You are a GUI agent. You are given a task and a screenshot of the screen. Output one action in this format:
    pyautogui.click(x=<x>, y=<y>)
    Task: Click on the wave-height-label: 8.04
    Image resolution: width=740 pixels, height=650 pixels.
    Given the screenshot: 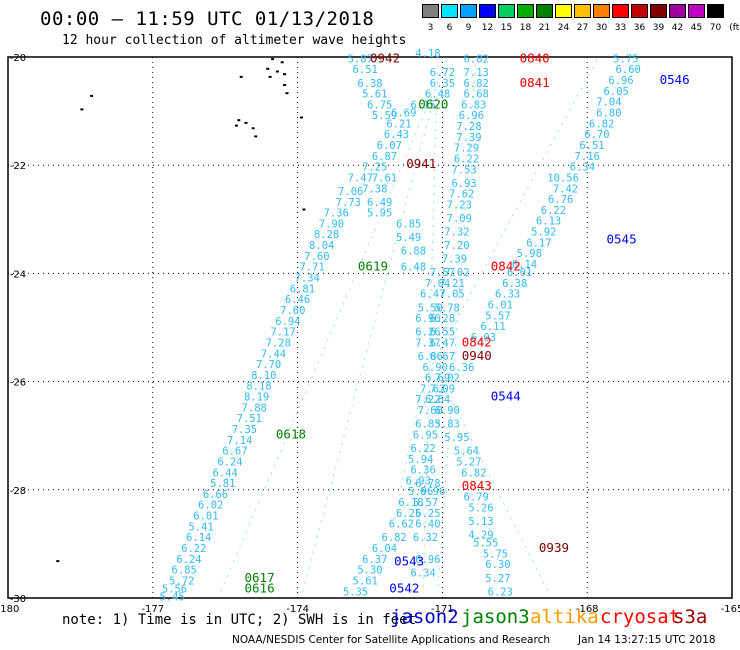 What is the action you would take?
    pyautogui.click(x=321, y=246)
    